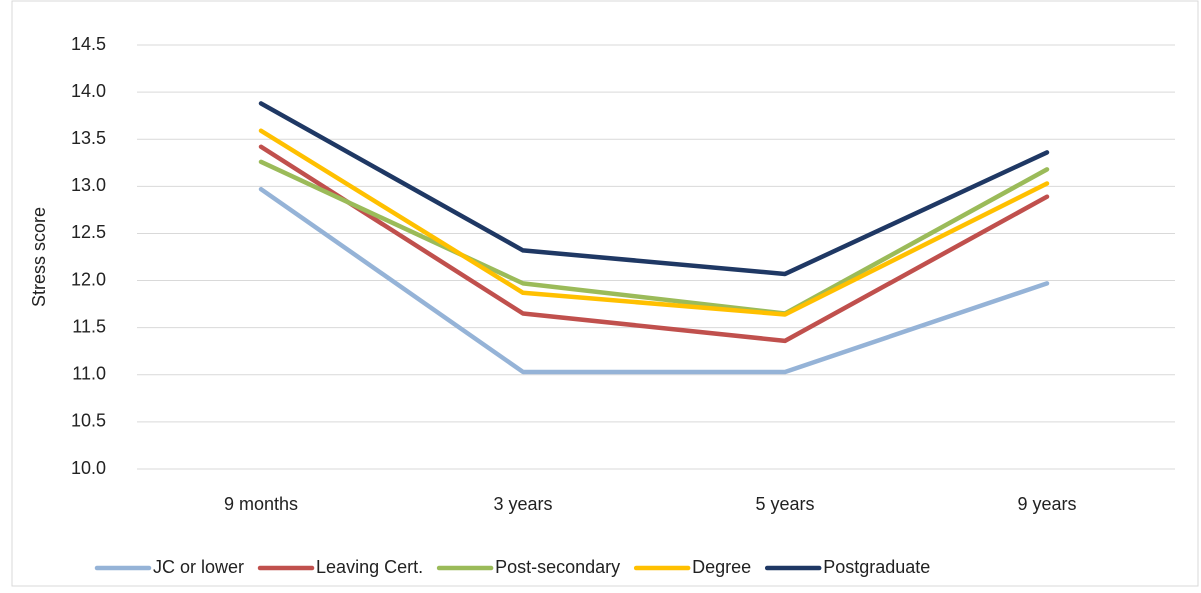  What do you see at coordinates (876, 567) in the screenshot?
I see `legend-label: Postgraduate` at bounding box center [876, 567].